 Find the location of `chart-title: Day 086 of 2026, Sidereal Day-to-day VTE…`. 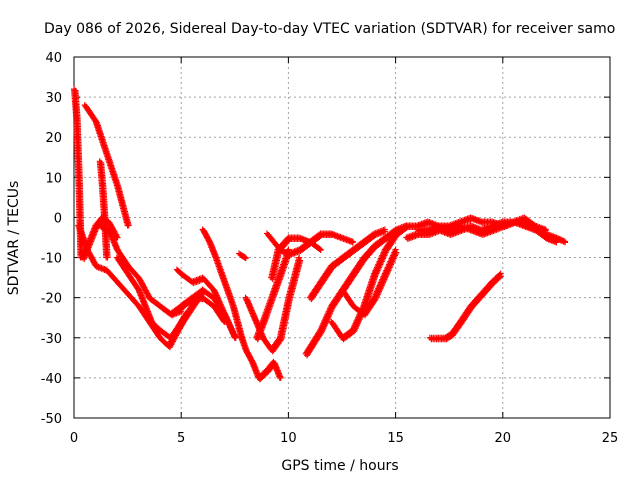

chart-title: Day 086 of 2026, Sidereal Day-to-day VTE… is located at coordinates (329, 29).